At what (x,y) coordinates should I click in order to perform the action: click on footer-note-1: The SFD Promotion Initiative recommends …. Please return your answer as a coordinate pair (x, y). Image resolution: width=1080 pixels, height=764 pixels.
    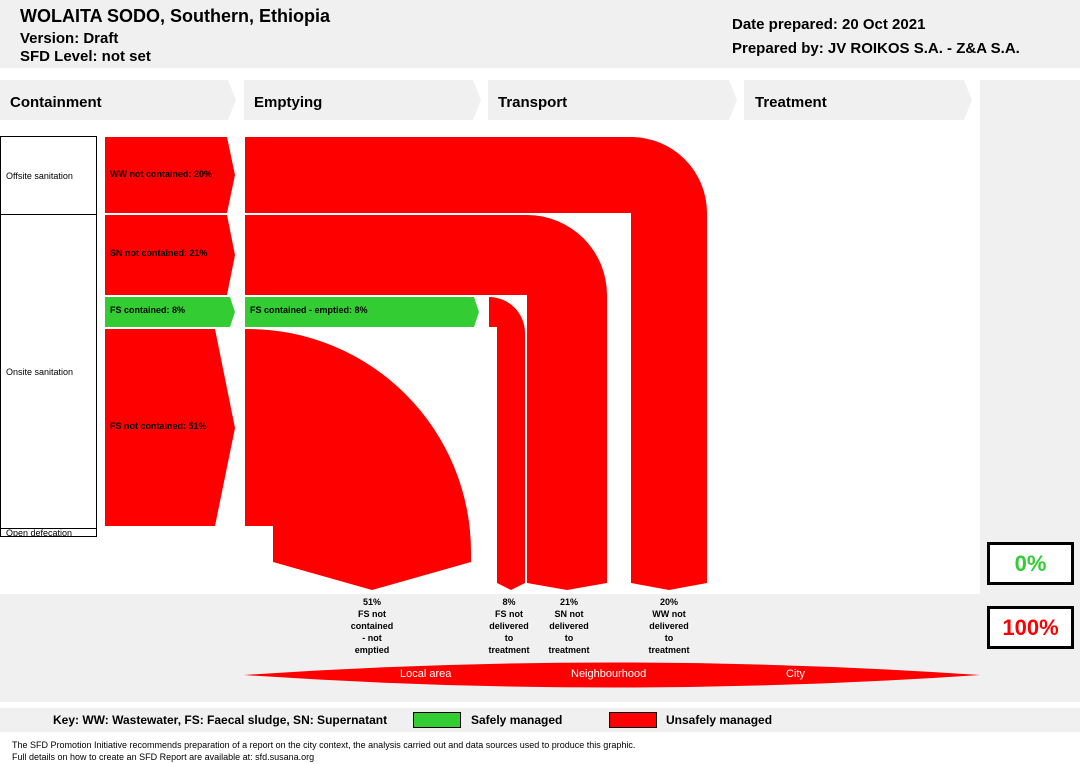
    Looking at the image, I should click on (324, 745).